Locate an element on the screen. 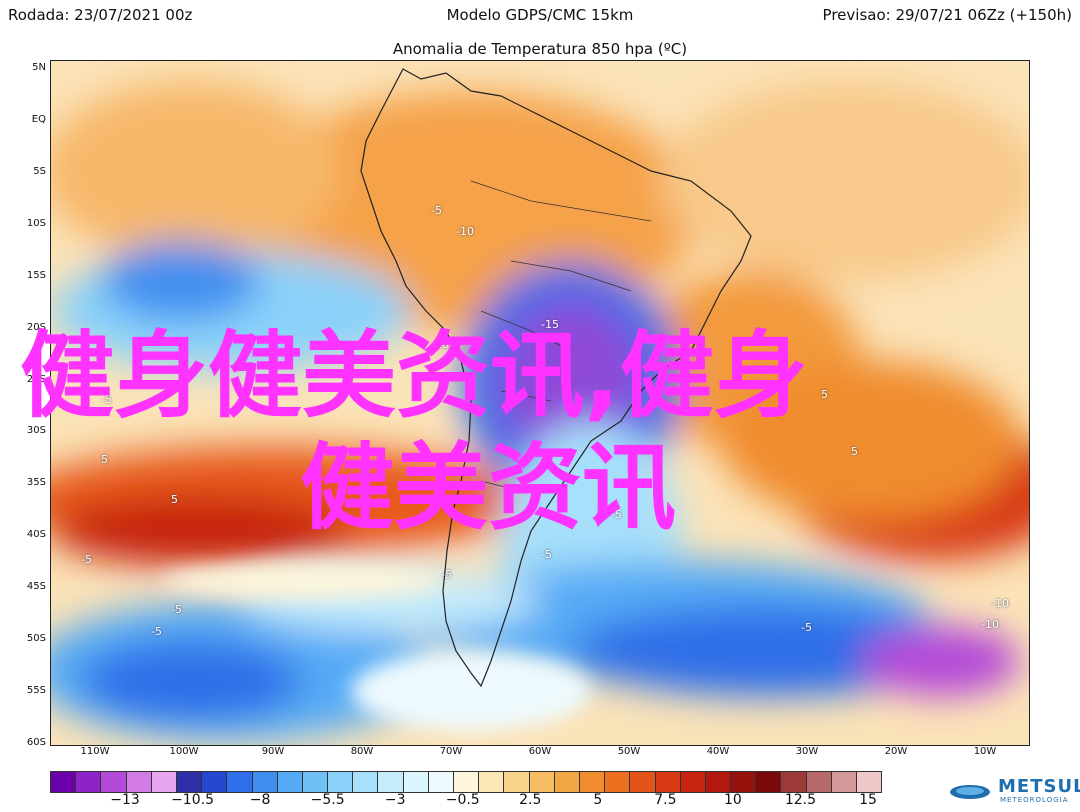  watermark-line-2: 健美资讯 is located at coordinates (488, 488).